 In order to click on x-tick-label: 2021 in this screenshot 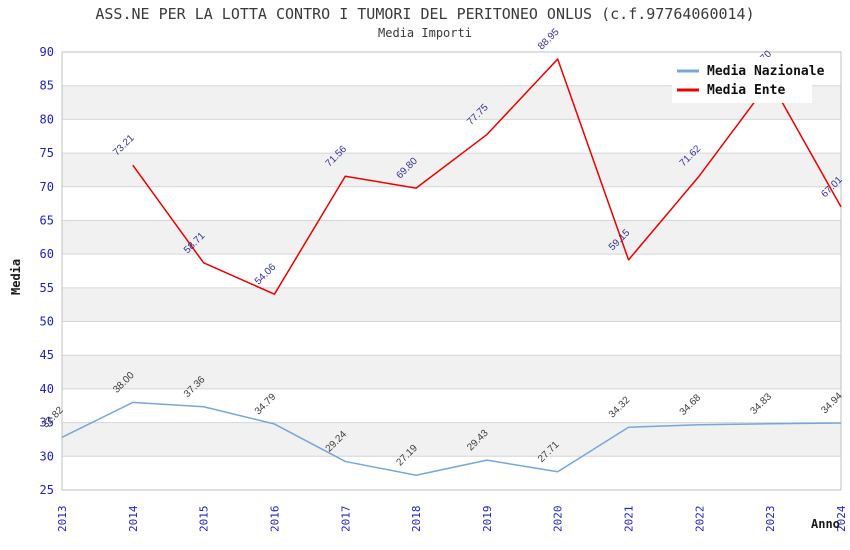, I will do `click(629, 519)`.